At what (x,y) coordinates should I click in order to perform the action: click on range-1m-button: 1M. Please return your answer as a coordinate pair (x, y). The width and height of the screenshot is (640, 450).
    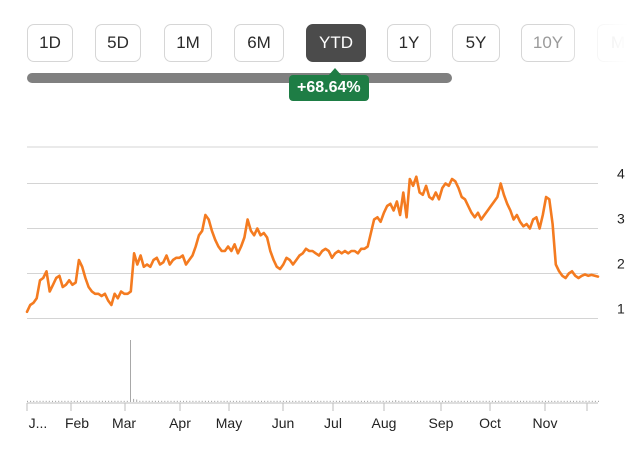
    Looking at the image, I should click on (188, 43).